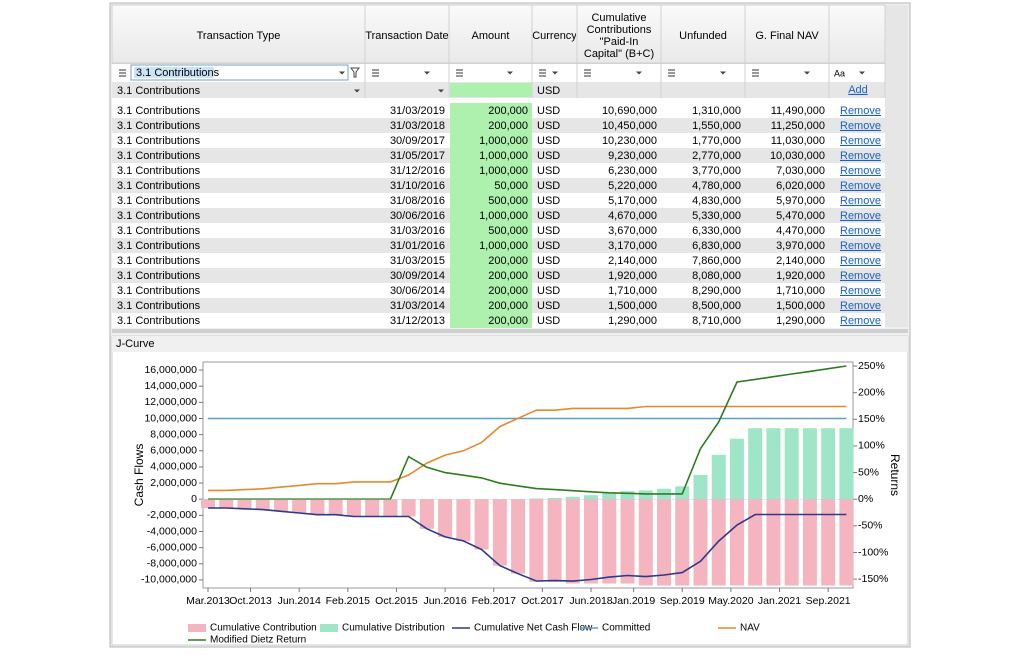  I want to click on grid-cell: 7,030,000, so click(800, 171).